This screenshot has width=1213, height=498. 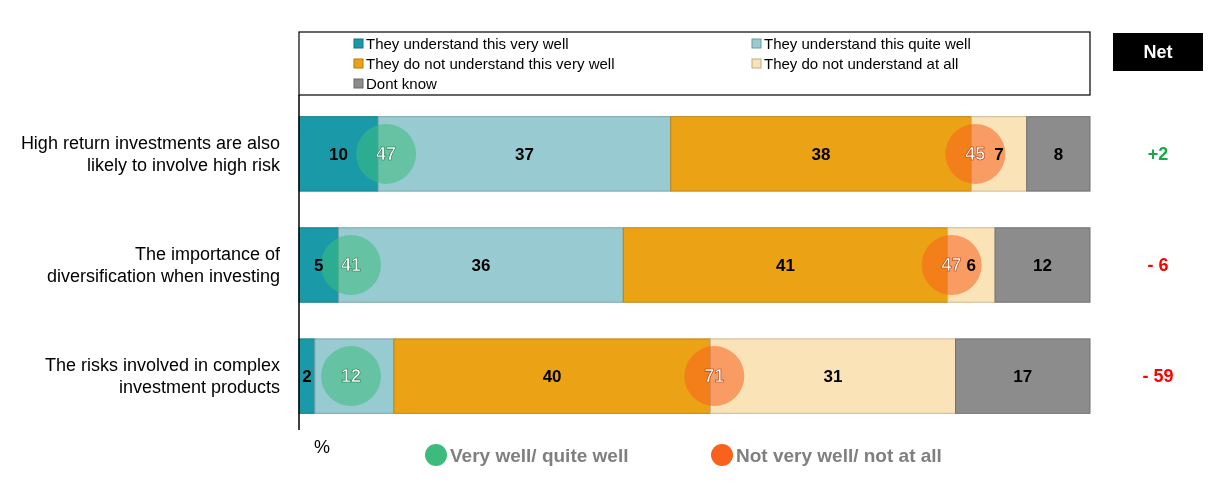 I want to click on text: - 6, so click(x=1158, y=265).